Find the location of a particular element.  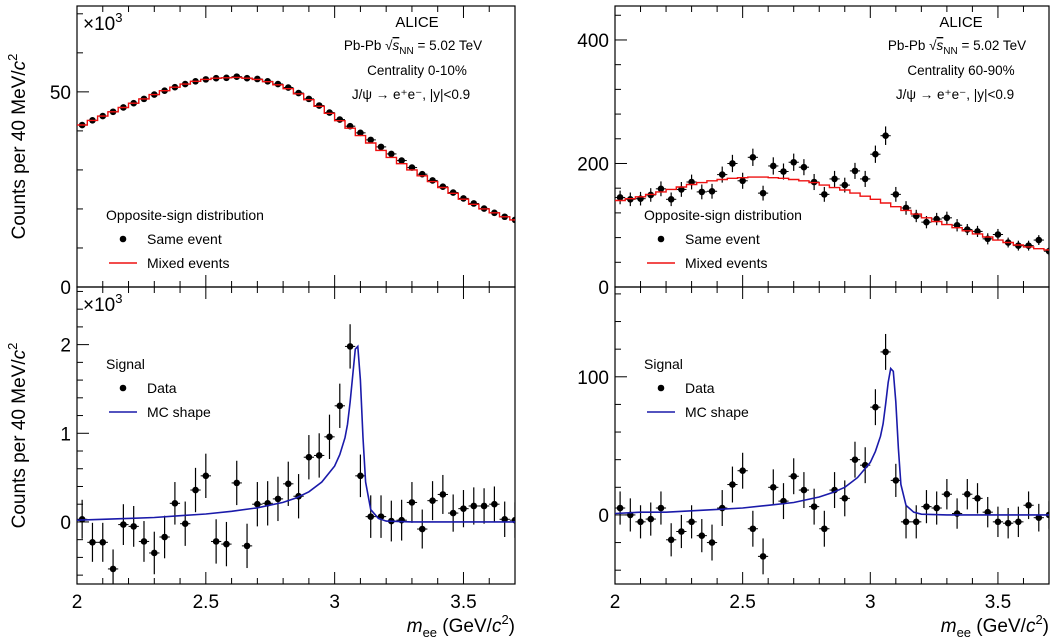

x-tick-label: 2 is located at coordinates (615, 602).